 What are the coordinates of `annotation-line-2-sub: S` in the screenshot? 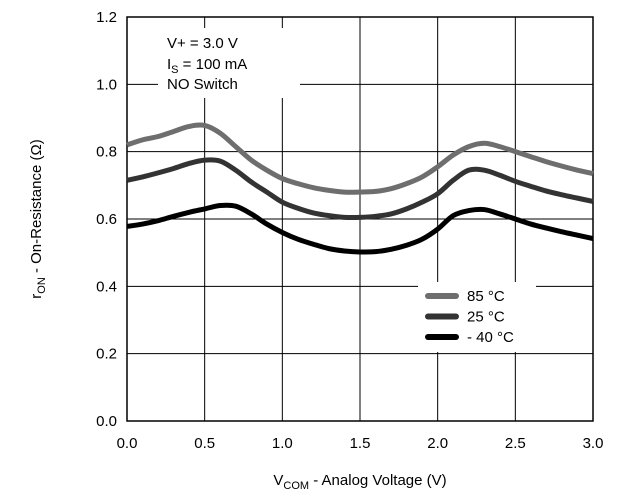 It's located at (174, 70).